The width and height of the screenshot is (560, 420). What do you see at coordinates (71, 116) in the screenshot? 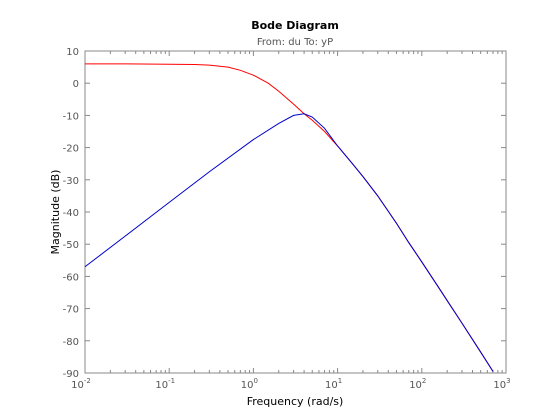
I see `y-tick-label: -10` at bounding box center [71, 116].